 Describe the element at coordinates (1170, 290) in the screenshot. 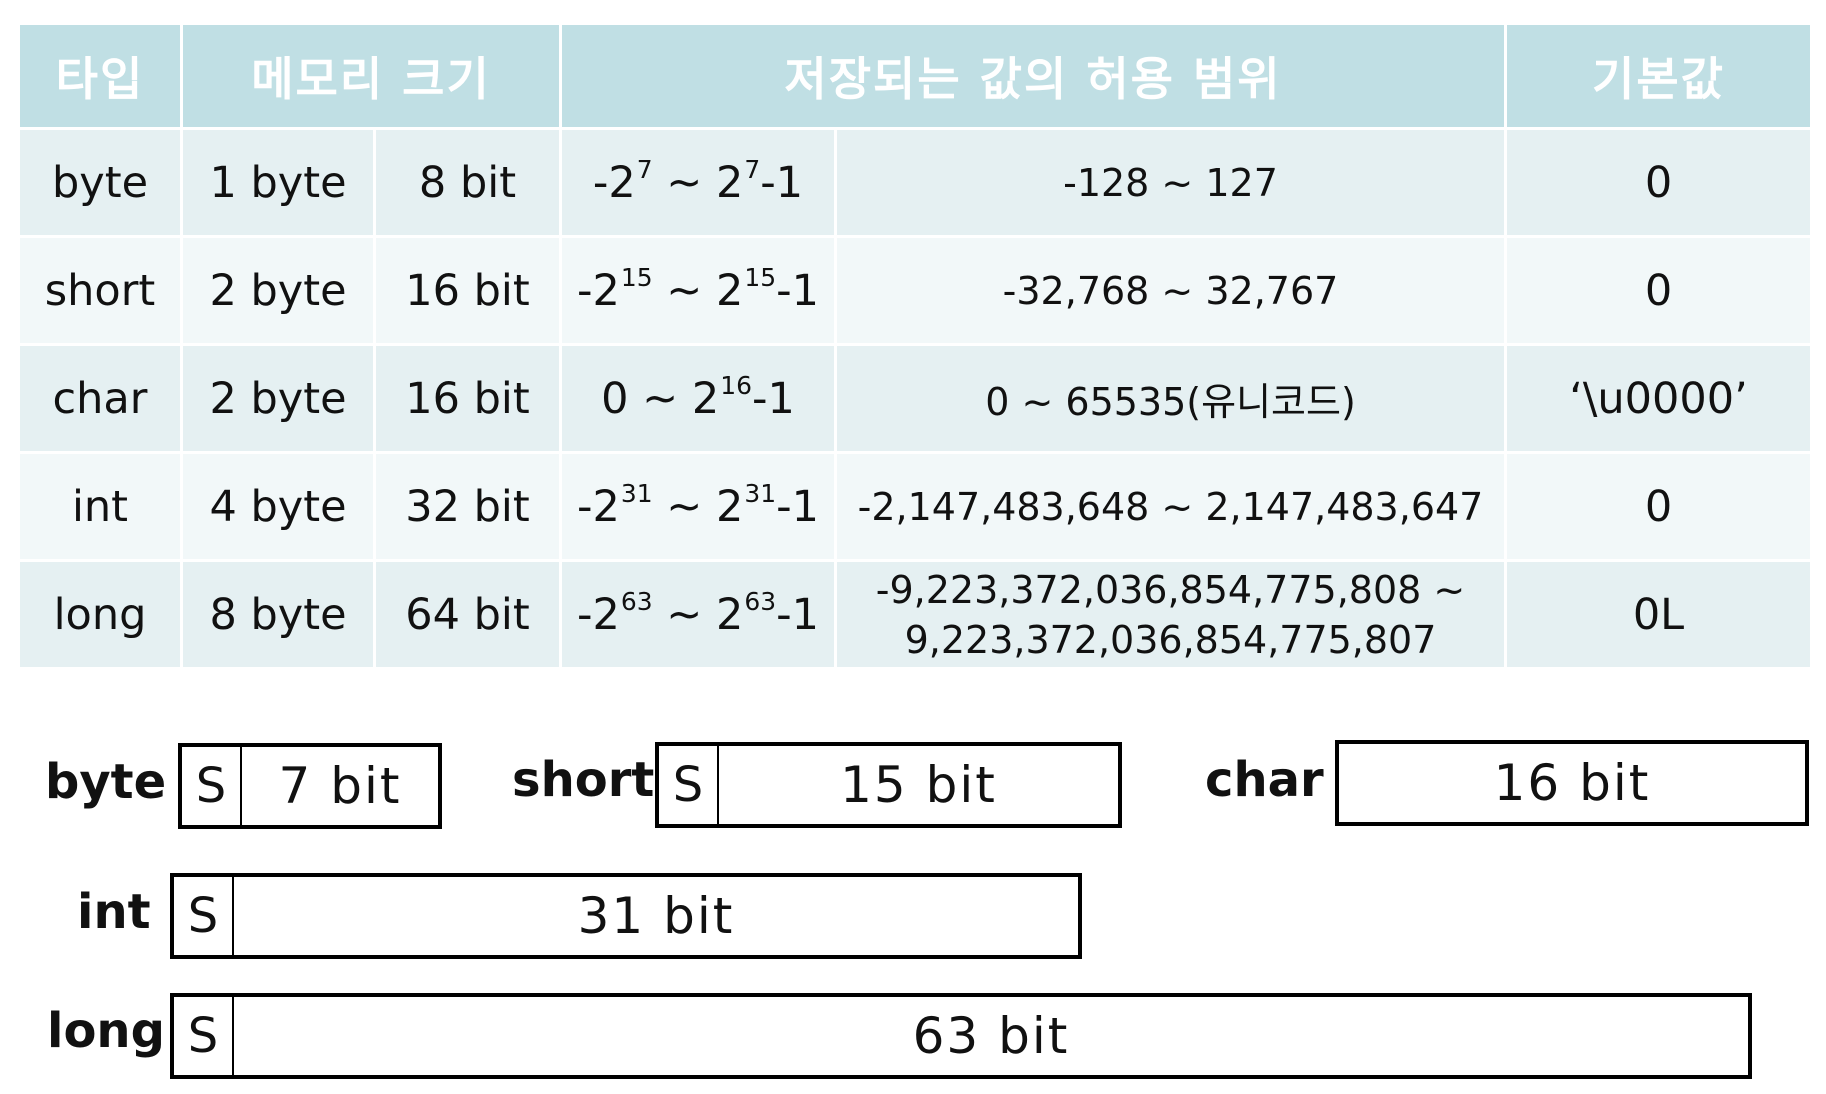

I see `cell-range-value: -32,768 ~ 32,767` at that location.